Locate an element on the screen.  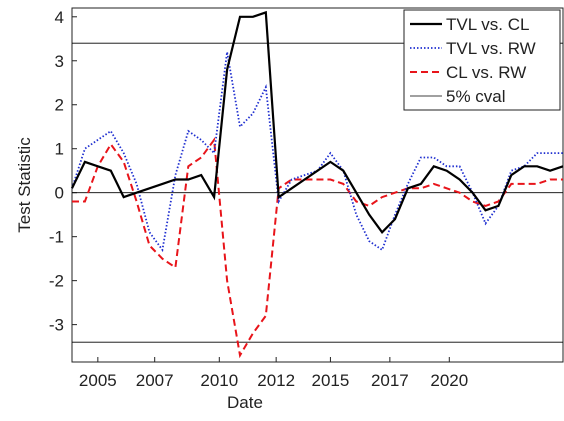
x-tick-label: 2010 is located at coordinates (219, 380).